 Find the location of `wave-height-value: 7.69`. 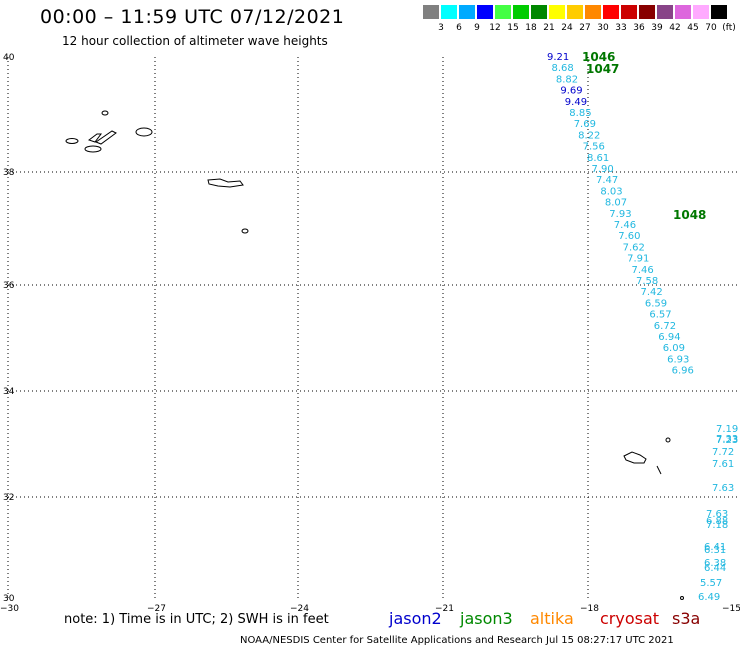

wave-height-value: 7.69 is located at coordinates (585, 124).